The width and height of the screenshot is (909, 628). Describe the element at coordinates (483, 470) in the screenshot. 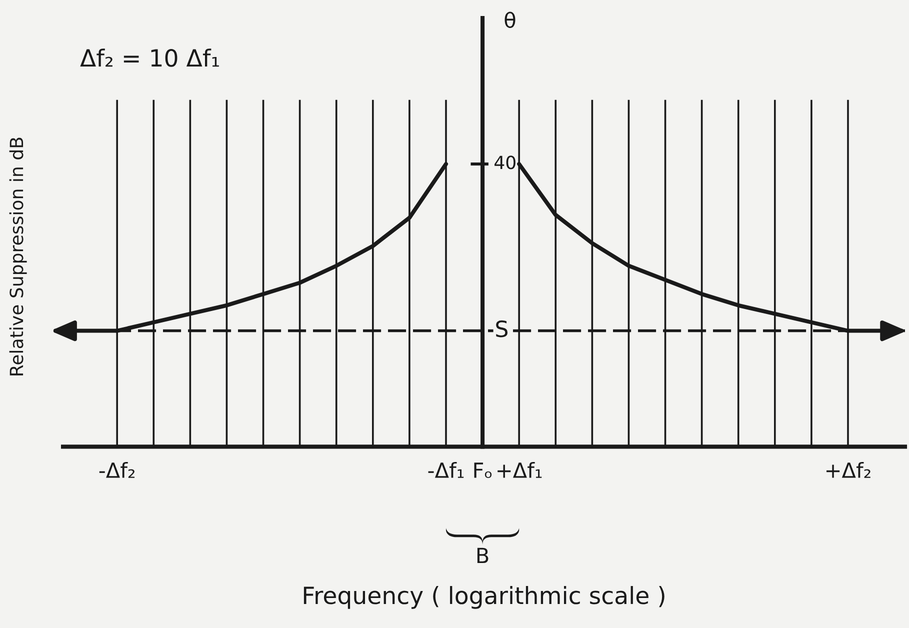

I see `x-tick-label: Fₒ` at that location.